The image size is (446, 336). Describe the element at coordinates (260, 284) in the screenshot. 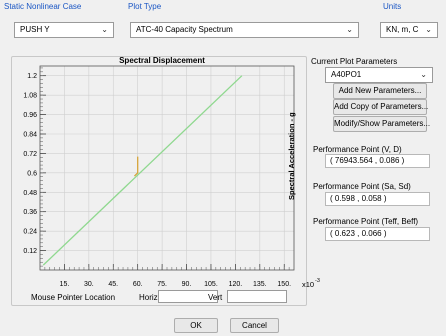

I see `x-tick-label: 135.` at that location.